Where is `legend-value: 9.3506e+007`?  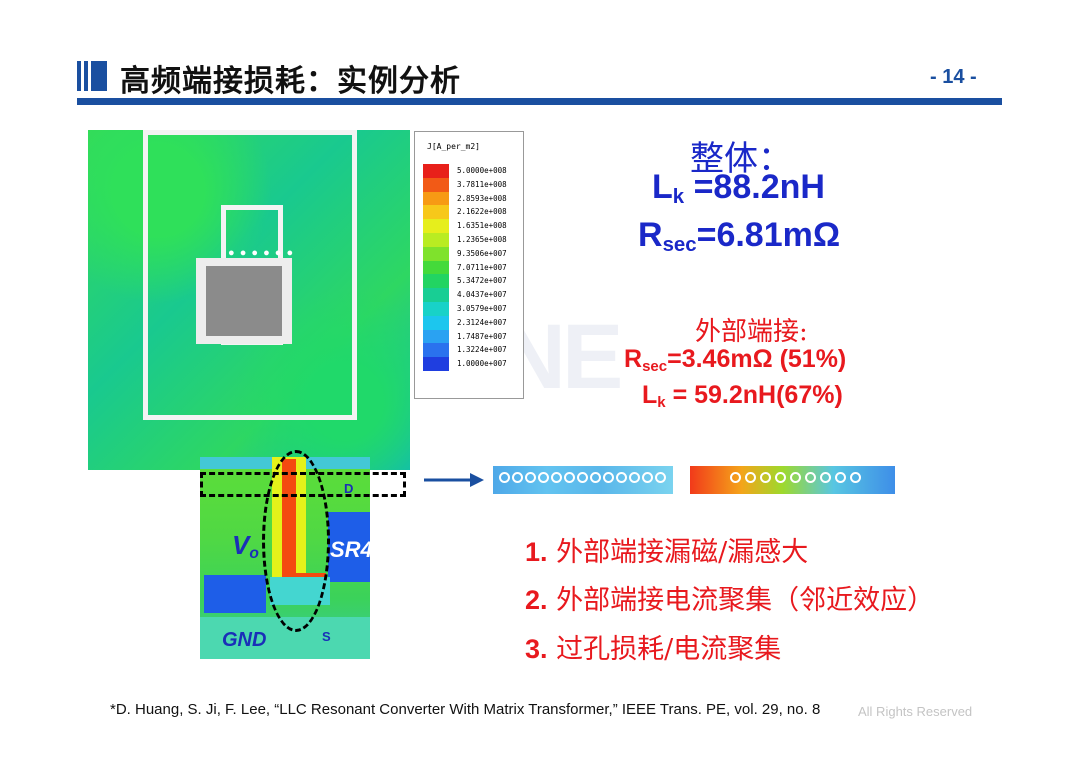
legend-value: 9.3506e+007 is located at coordinates (482, 253).